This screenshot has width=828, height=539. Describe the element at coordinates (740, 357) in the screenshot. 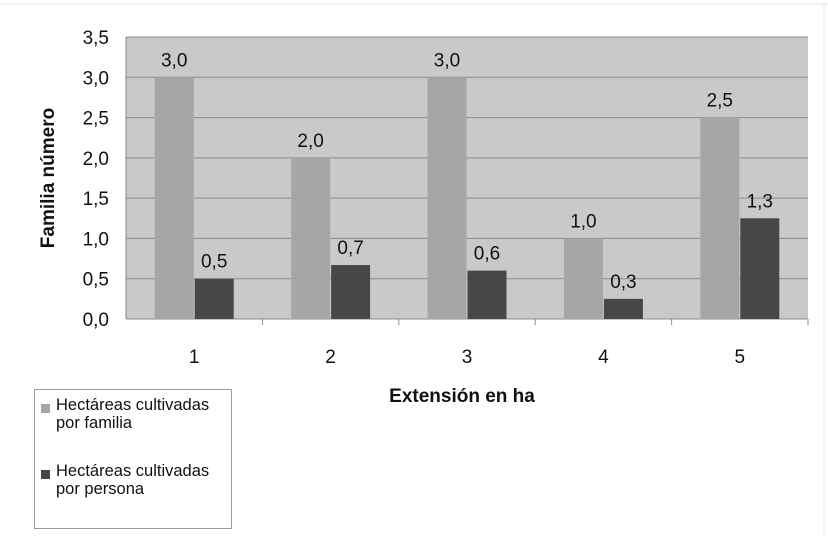

I see `x-tick-label: 5` at that location.